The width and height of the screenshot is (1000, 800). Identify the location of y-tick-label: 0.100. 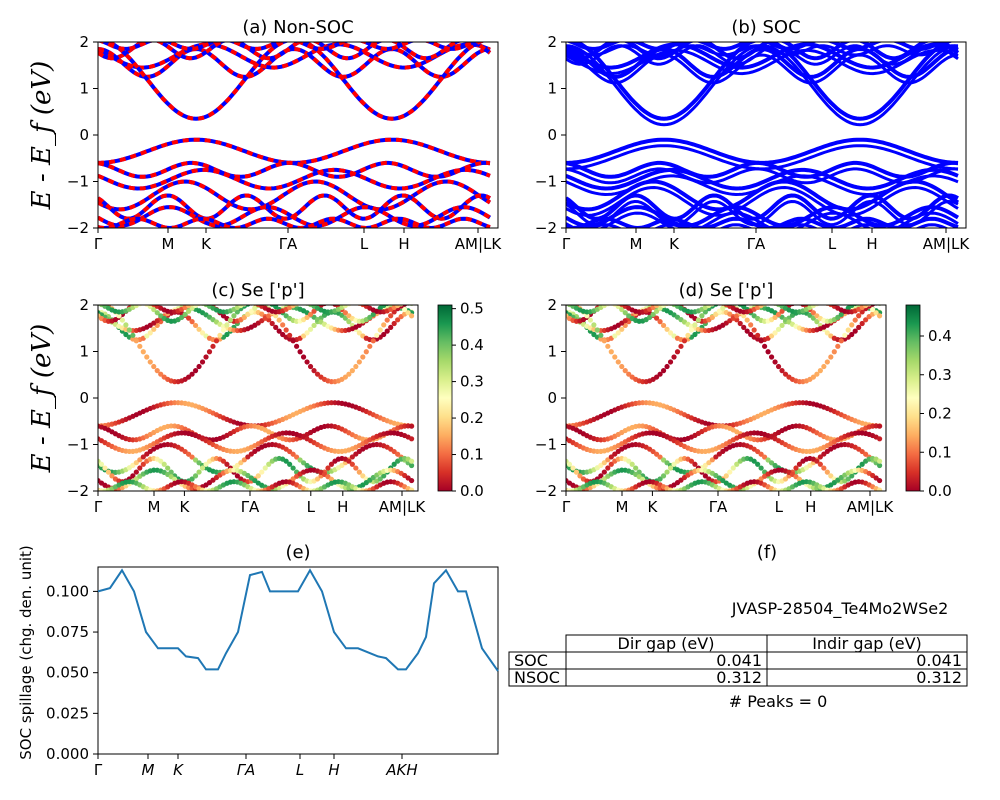
(67, 591).